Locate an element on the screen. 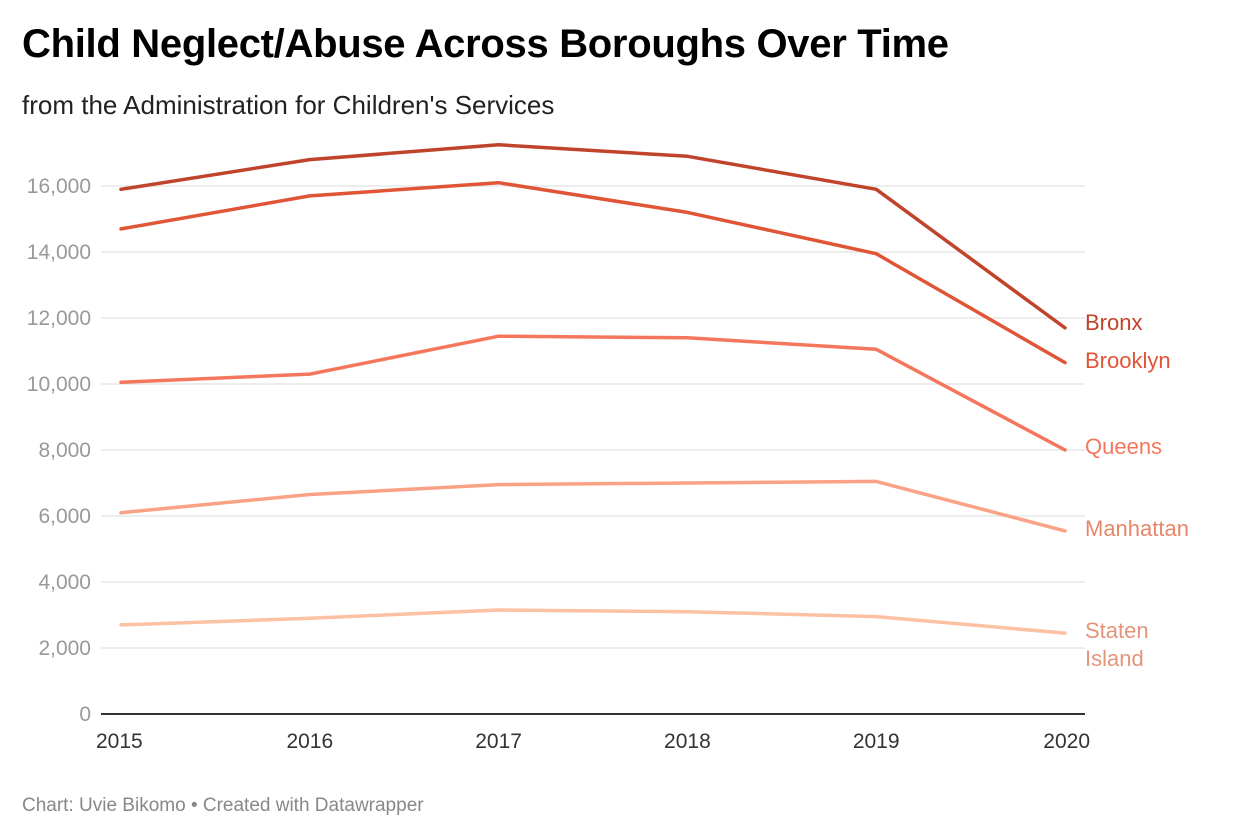  series-label-line: Staten is located at coordinates (1117, 630).